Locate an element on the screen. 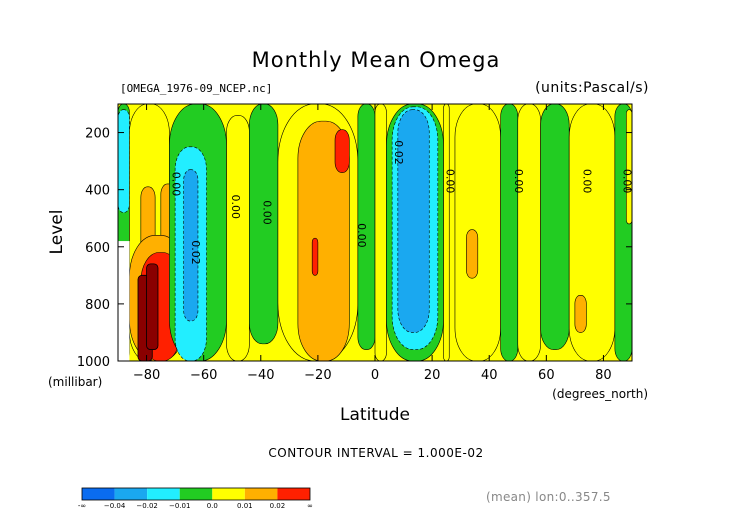  x-axis-label: Latitude is located at coordinates (375, 415).